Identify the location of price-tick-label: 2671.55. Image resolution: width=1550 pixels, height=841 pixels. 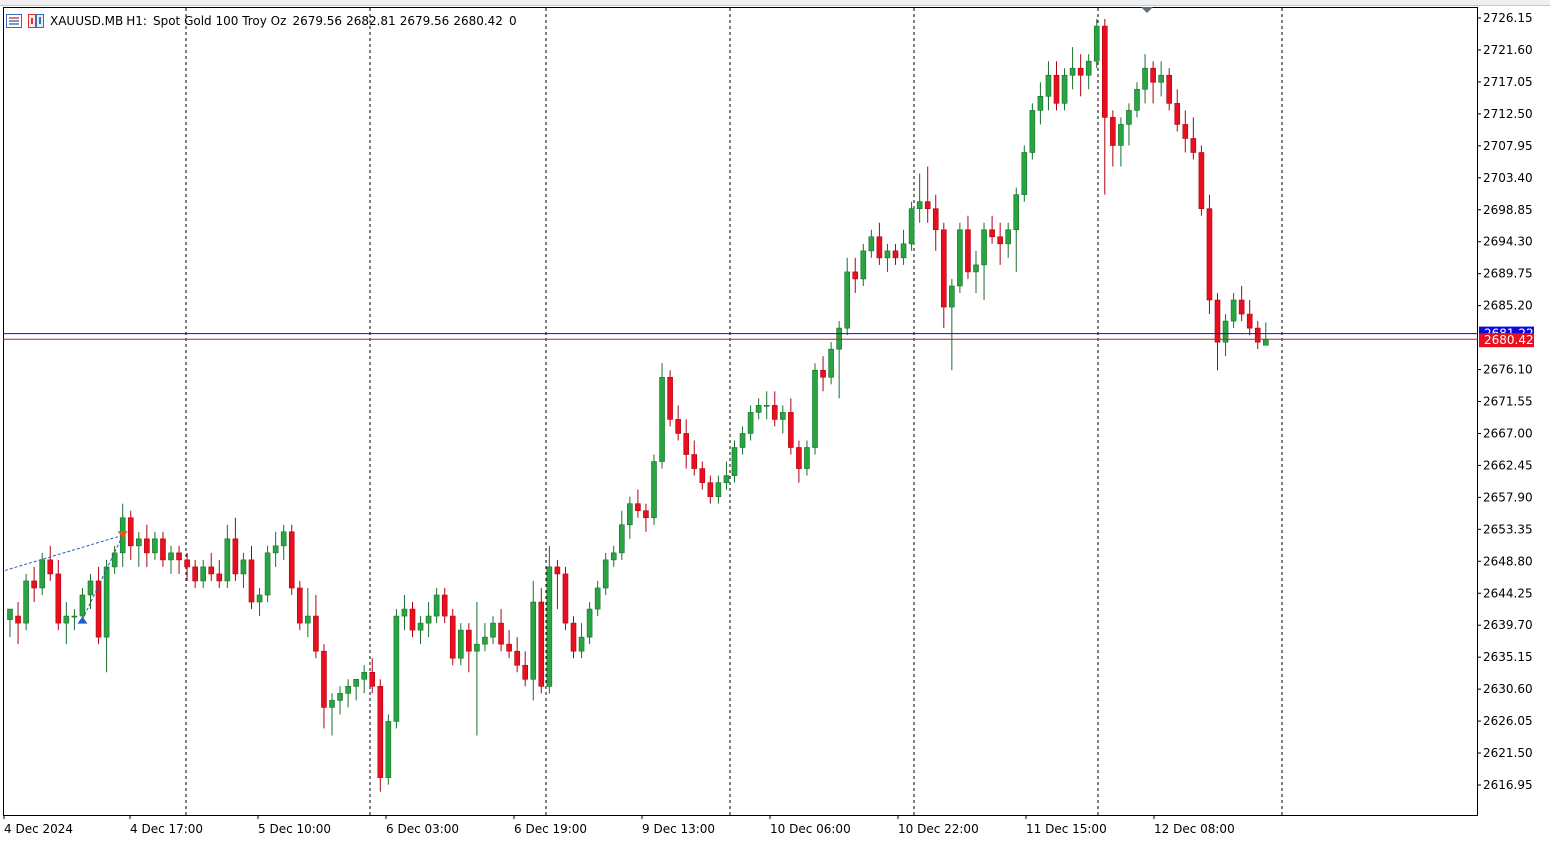
(1508, 402).